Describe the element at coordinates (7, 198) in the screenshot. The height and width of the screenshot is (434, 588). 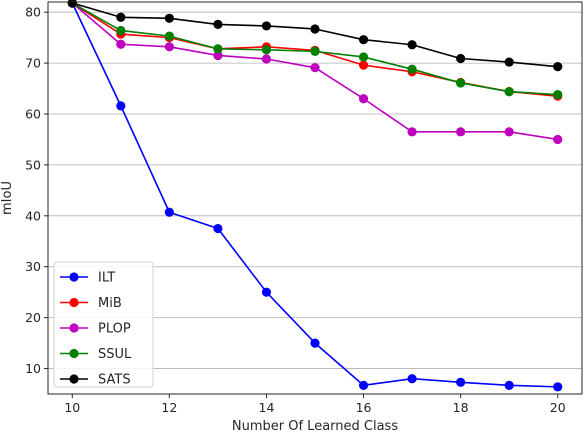
I see `y-axis-label: mIoU` at that location.